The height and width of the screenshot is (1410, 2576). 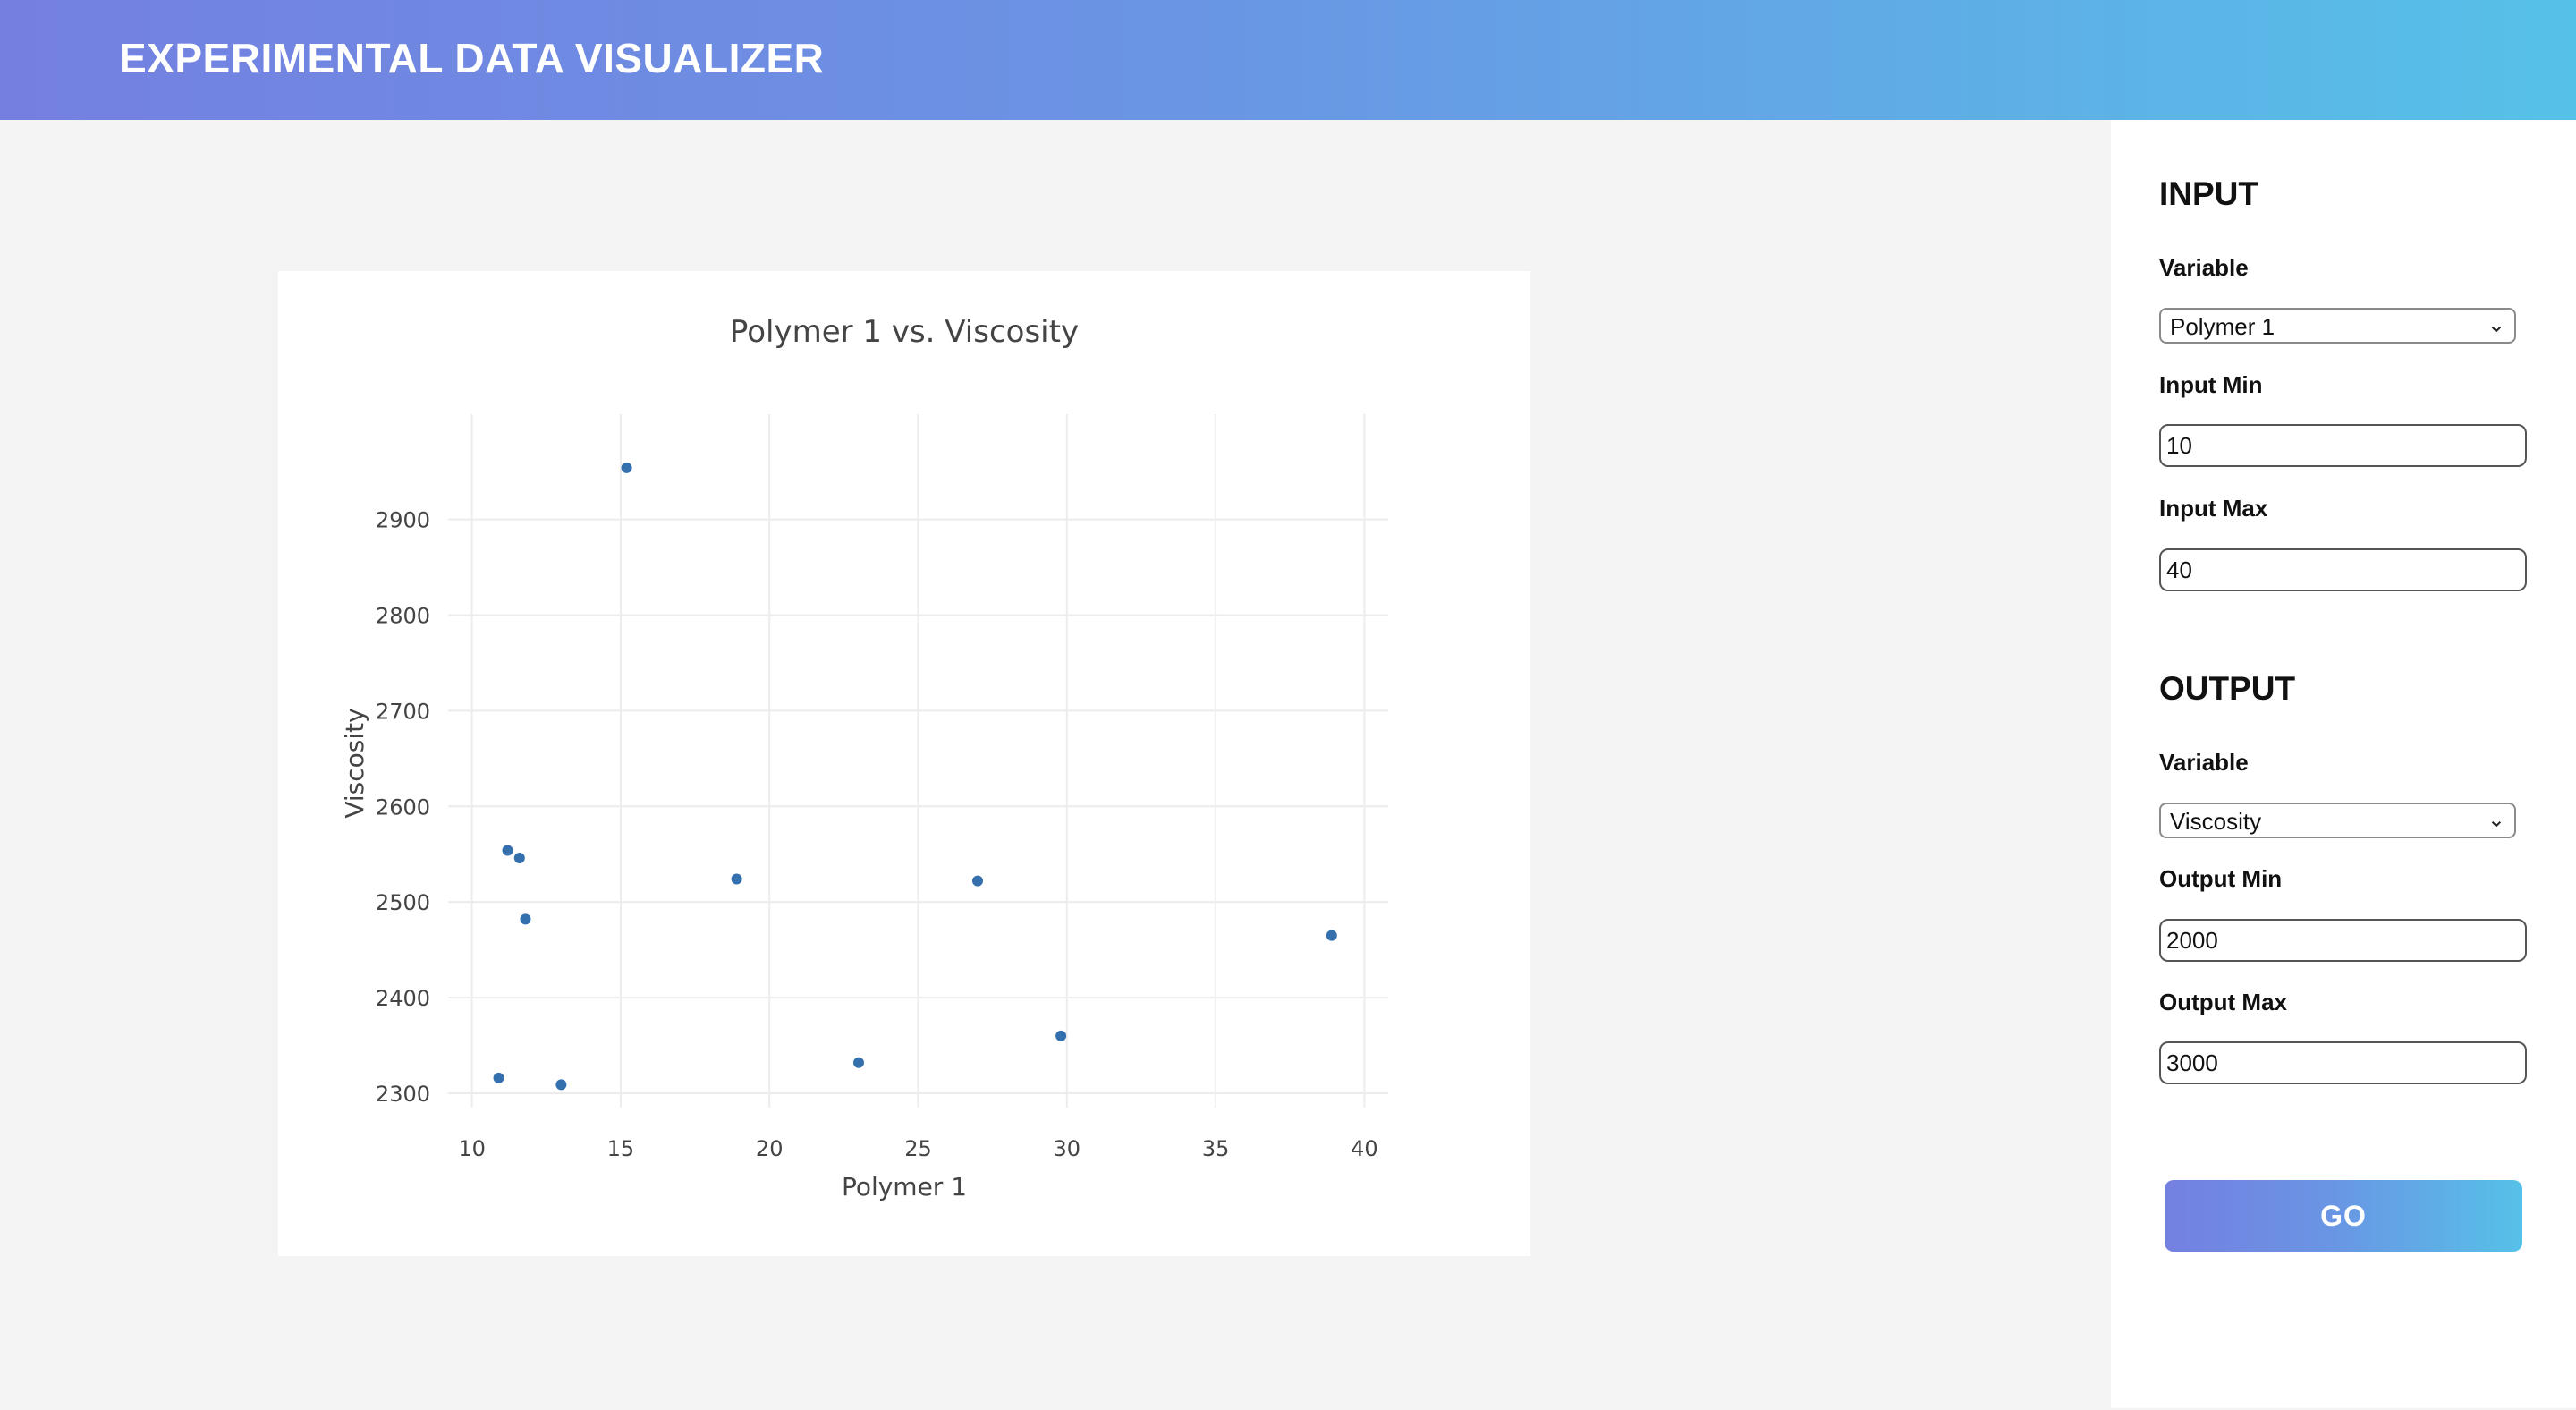 I want to click on y-tick-label: 2300, so click(x=403, y=1094).